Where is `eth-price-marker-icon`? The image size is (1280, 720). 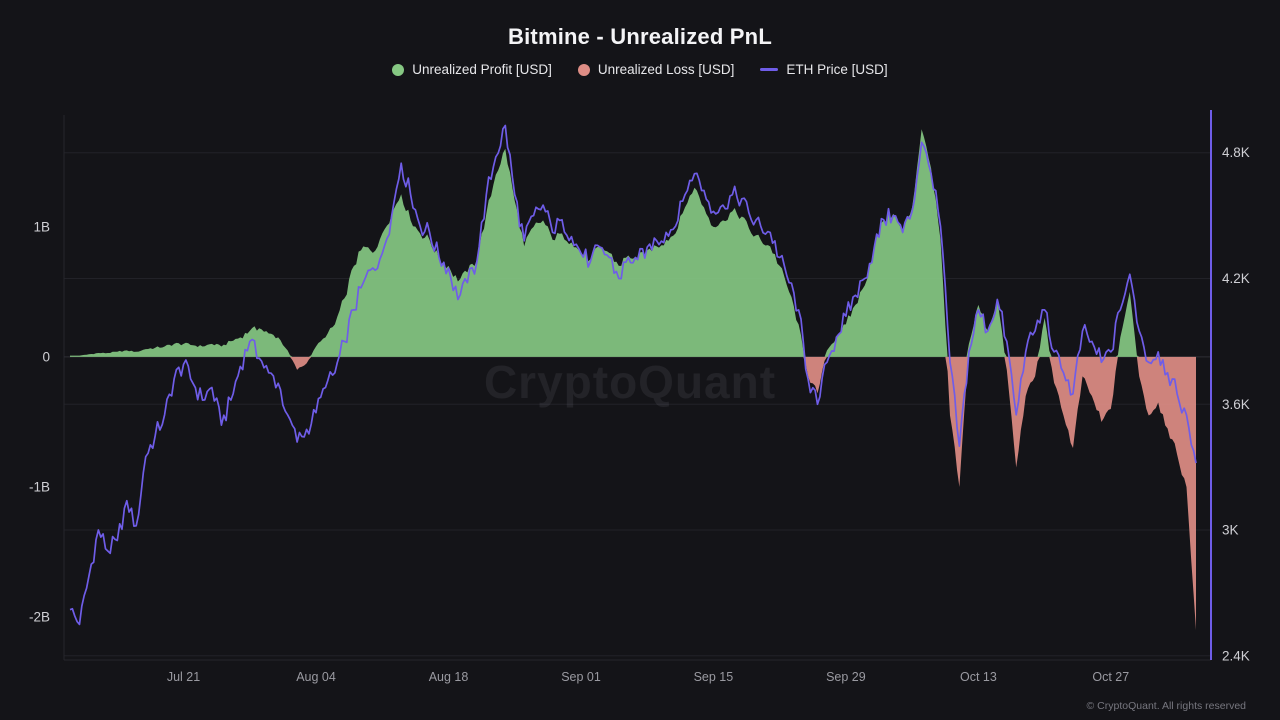 eth-price-marker-icon is located at coordinates (769, 69).